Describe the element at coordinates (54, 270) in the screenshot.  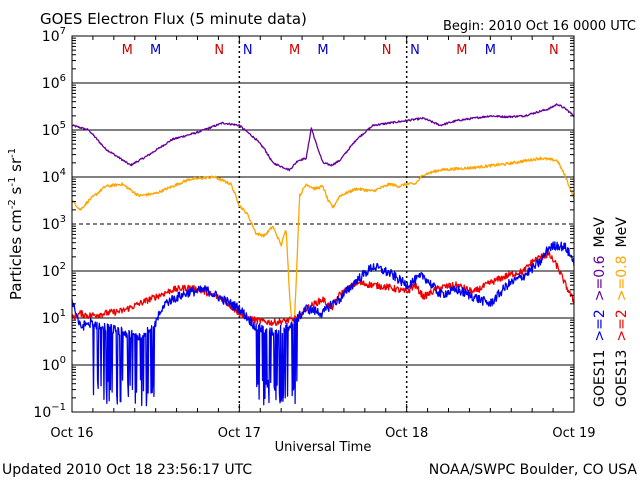
I see `y-tick-label: 10²` at that location.